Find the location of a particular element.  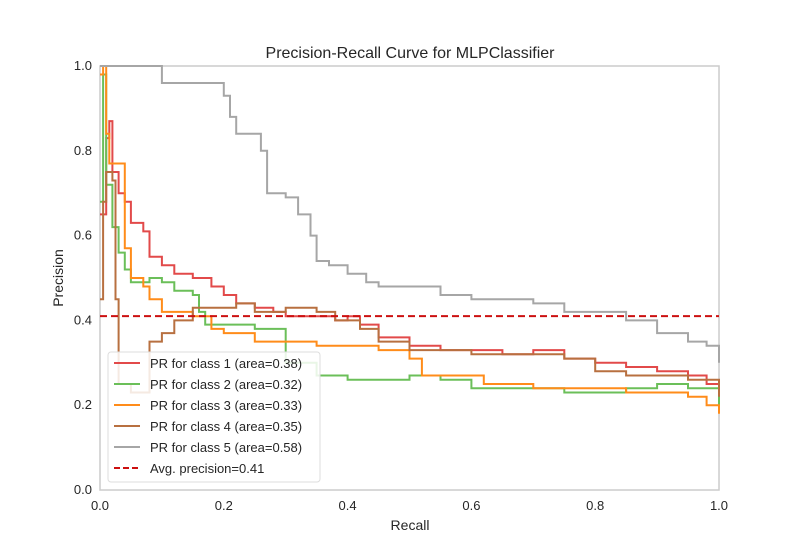

legend-label: Avg. precision=0.41 is located at coordinates (207, 468).